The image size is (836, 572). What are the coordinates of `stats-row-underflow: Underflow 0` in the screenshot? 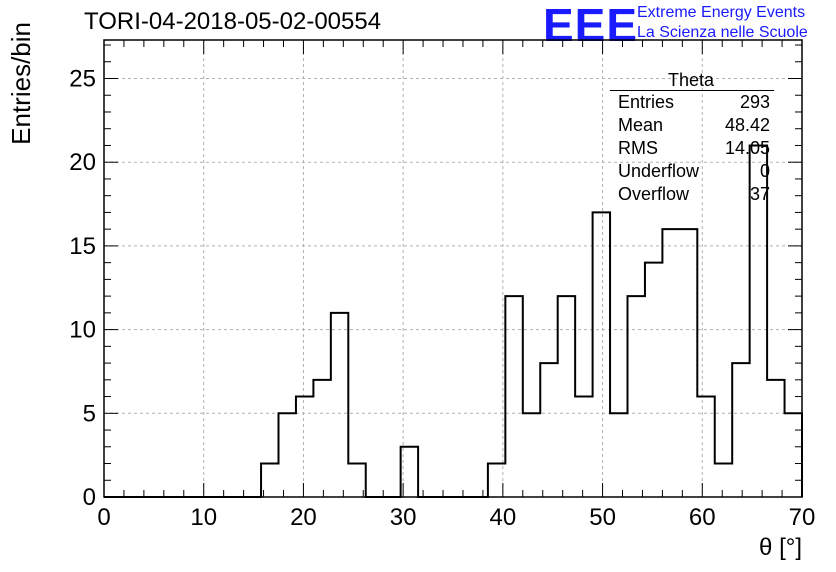 It's located at (691, 171).